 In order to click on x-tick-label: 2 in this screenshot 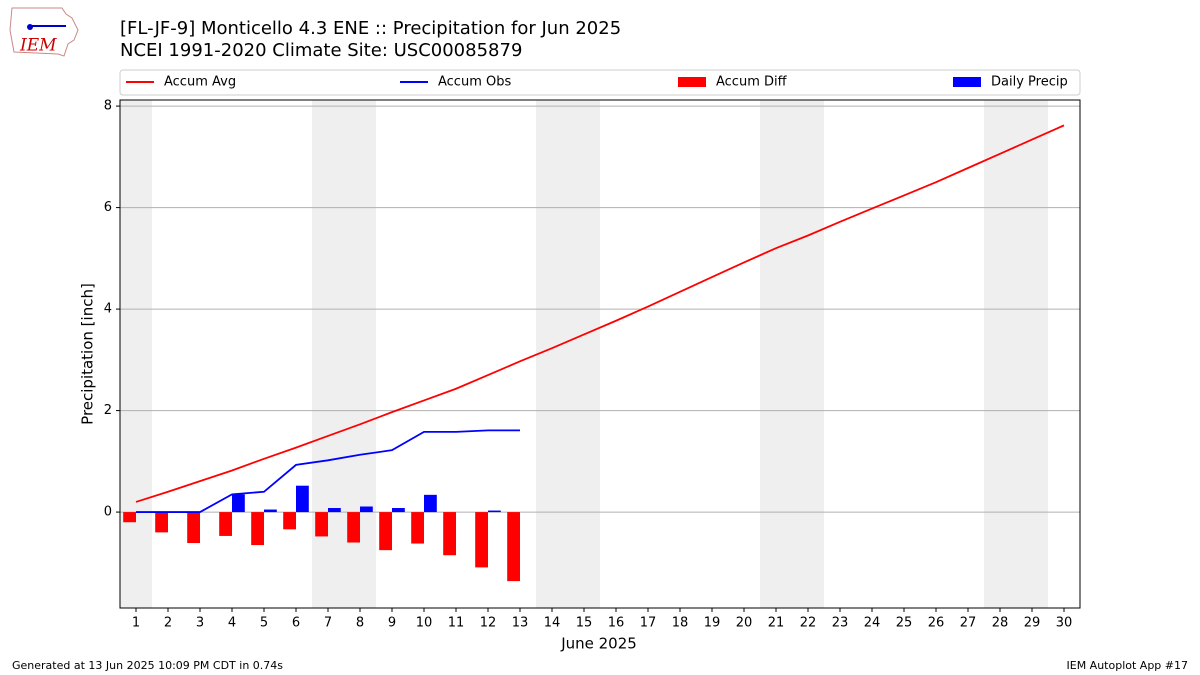, I will do `click(168, 623)`.